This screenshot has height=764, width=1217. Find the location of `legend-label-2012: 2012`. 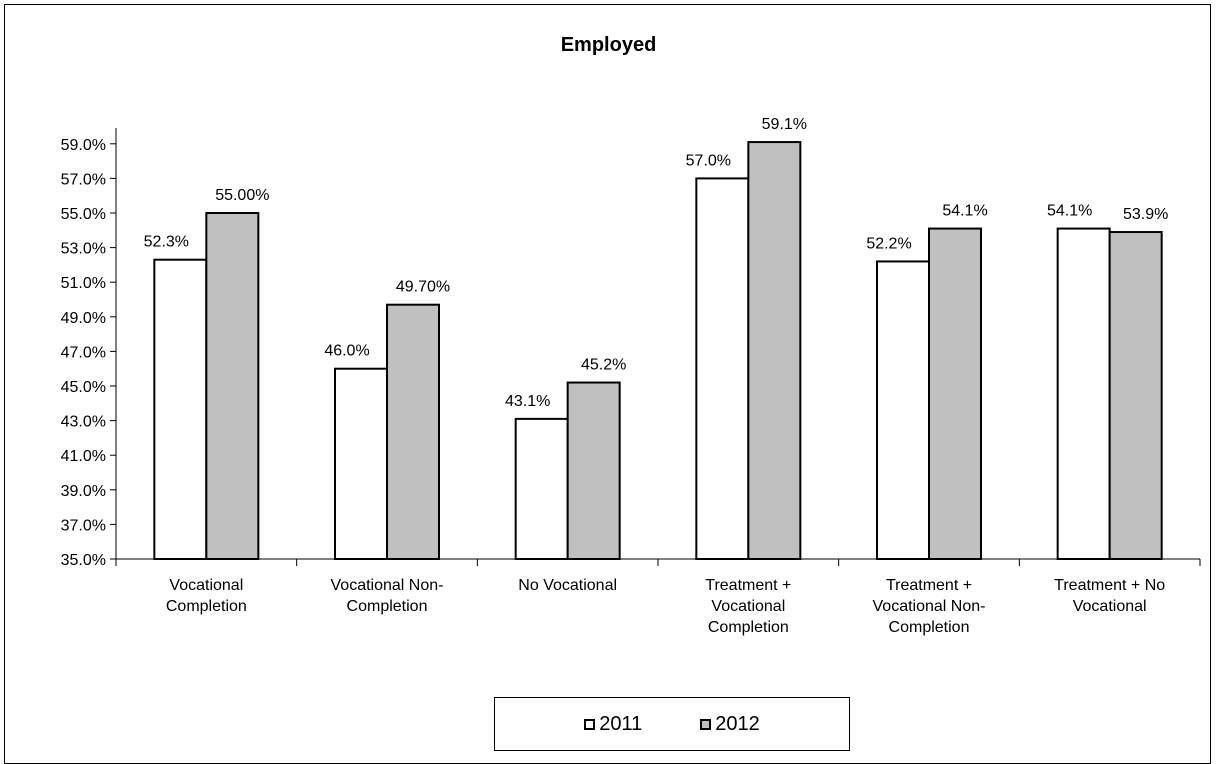

legend-label-2012: 2012 is located at coordinates (737, 723).